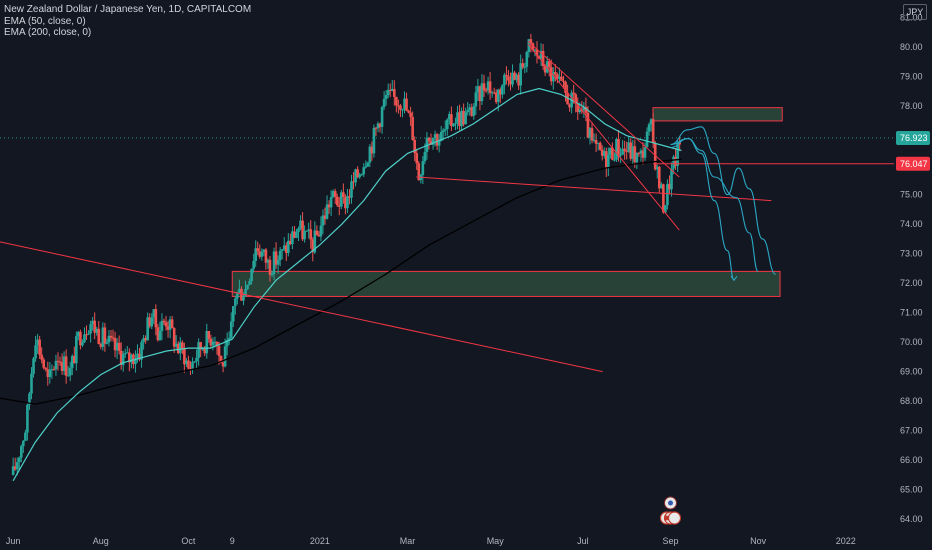  Describe the element at coordinates (915, 12) in the screenshot. I see `currency-badge: JPY` at that location.